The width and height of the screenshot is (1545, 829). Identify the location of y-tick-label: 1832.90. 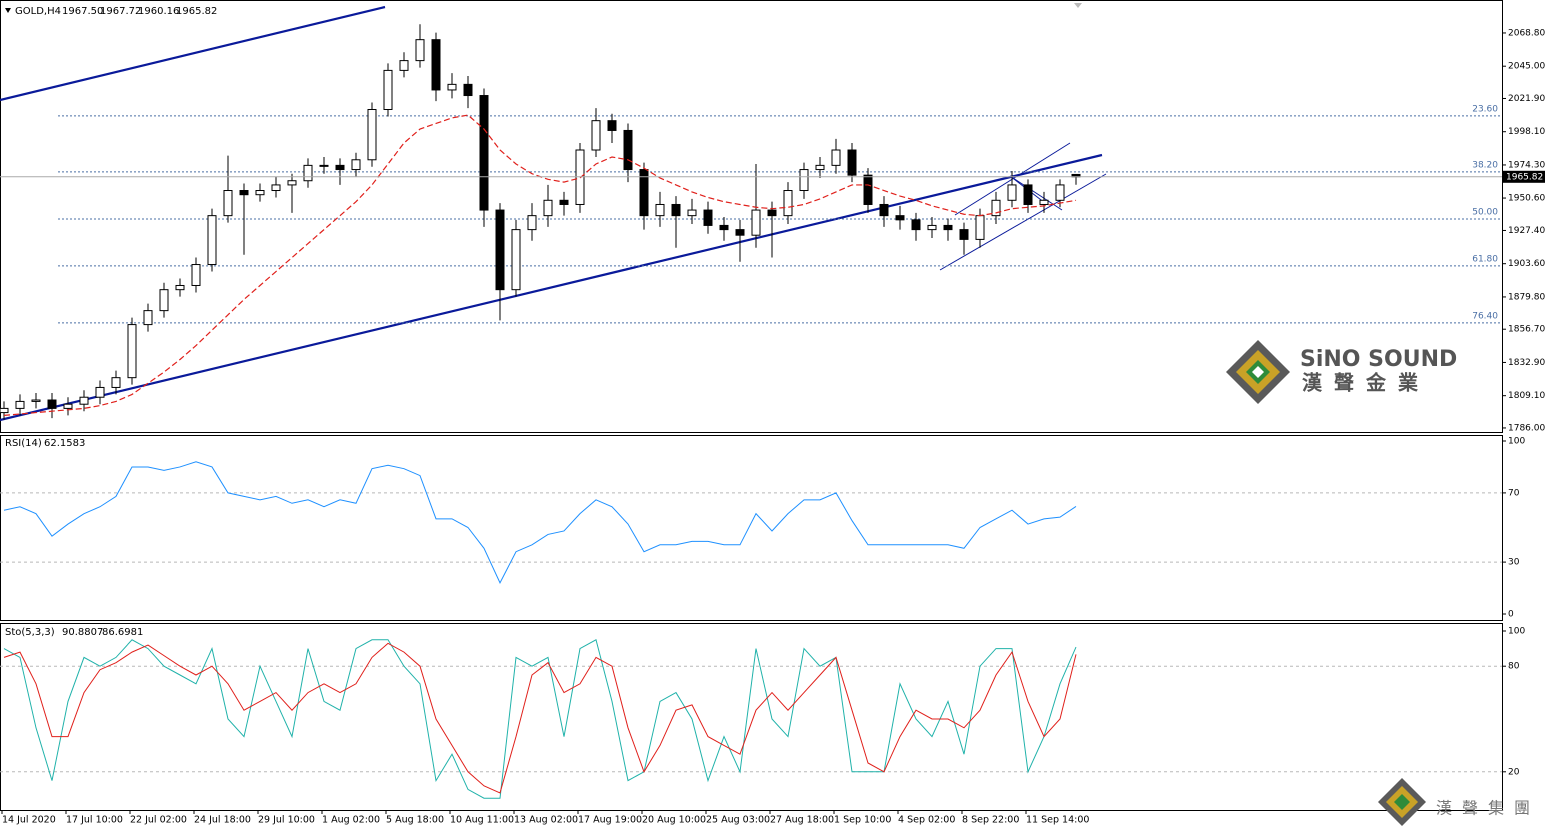
(1526, 363).